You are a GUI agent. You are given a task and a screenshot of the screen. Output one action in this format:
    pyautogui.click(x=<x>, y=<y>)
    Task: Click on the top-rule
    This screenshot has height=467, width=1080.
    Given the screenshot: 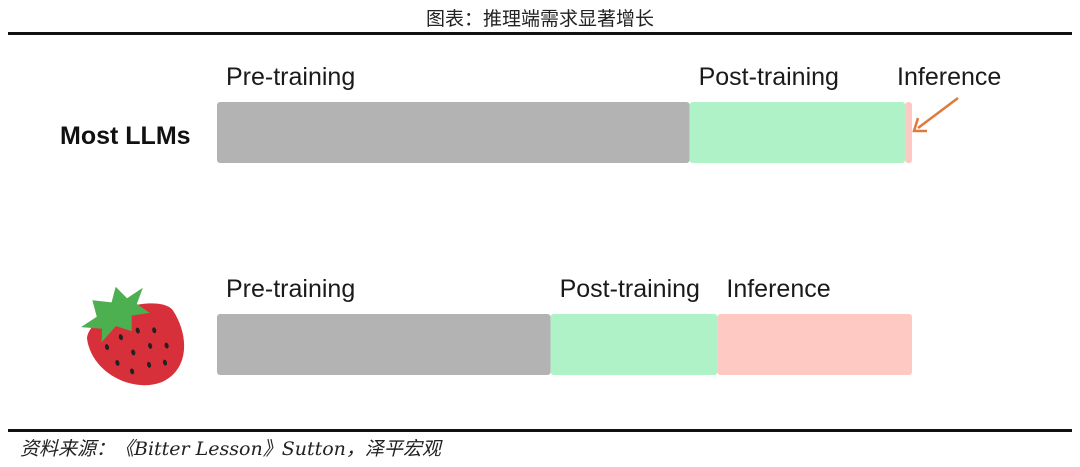 What is the action you would take?
    pyautogui.click(x=540, y=33)
    